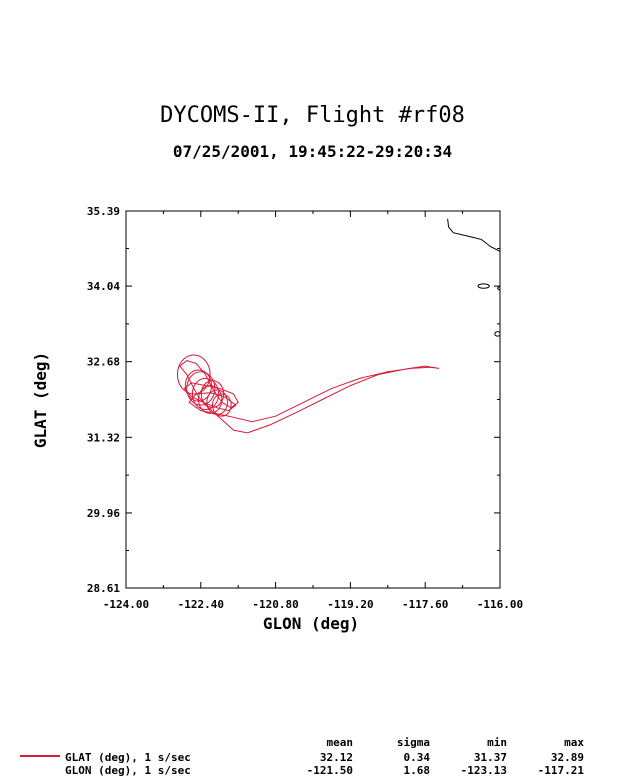 This screenshot has width=625, height=780. What do you see at coordinates (417, 757) in the screenshot?
I see `stat-glat-sigma: 0.34` at bounding box center [417, 757].